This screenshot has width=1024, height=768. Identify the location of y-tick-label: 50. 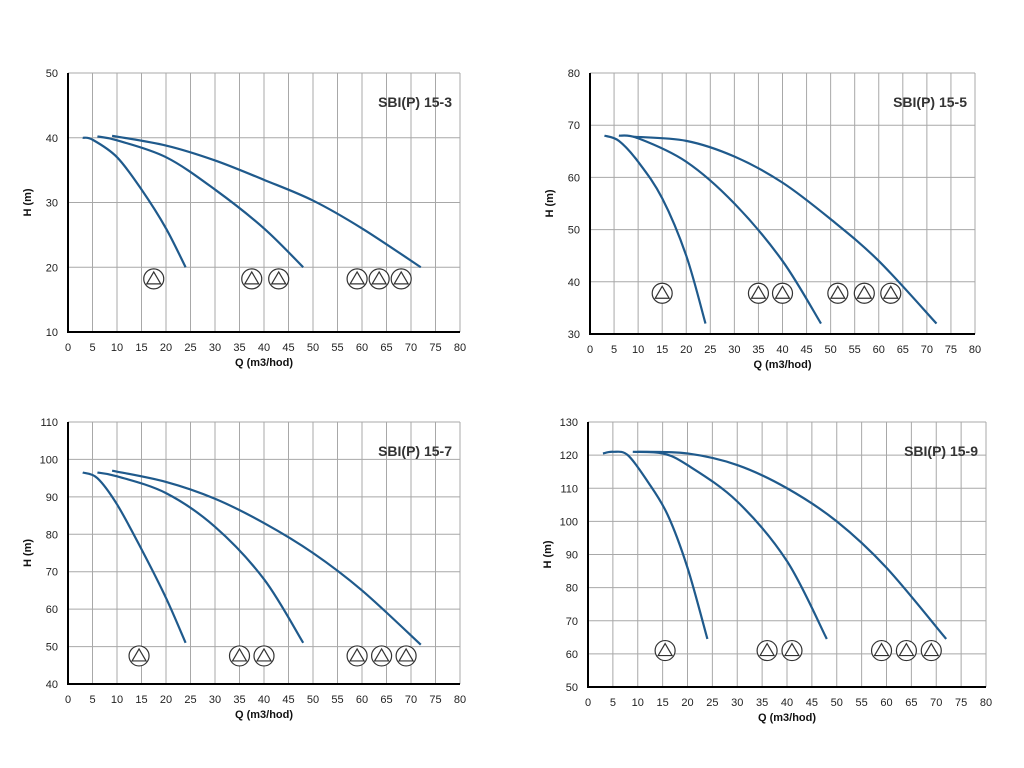
(52, 74).